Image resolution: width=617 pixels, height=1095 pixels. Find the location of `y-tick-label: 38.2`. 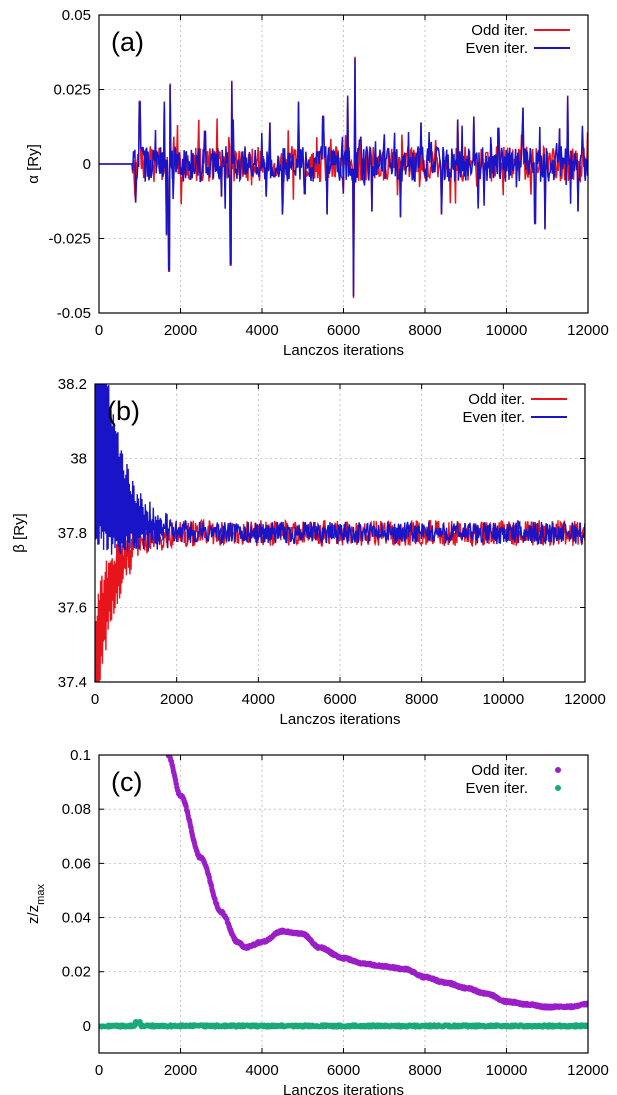

y-tick-label: 38.2 is located at coordinates (72, 384).